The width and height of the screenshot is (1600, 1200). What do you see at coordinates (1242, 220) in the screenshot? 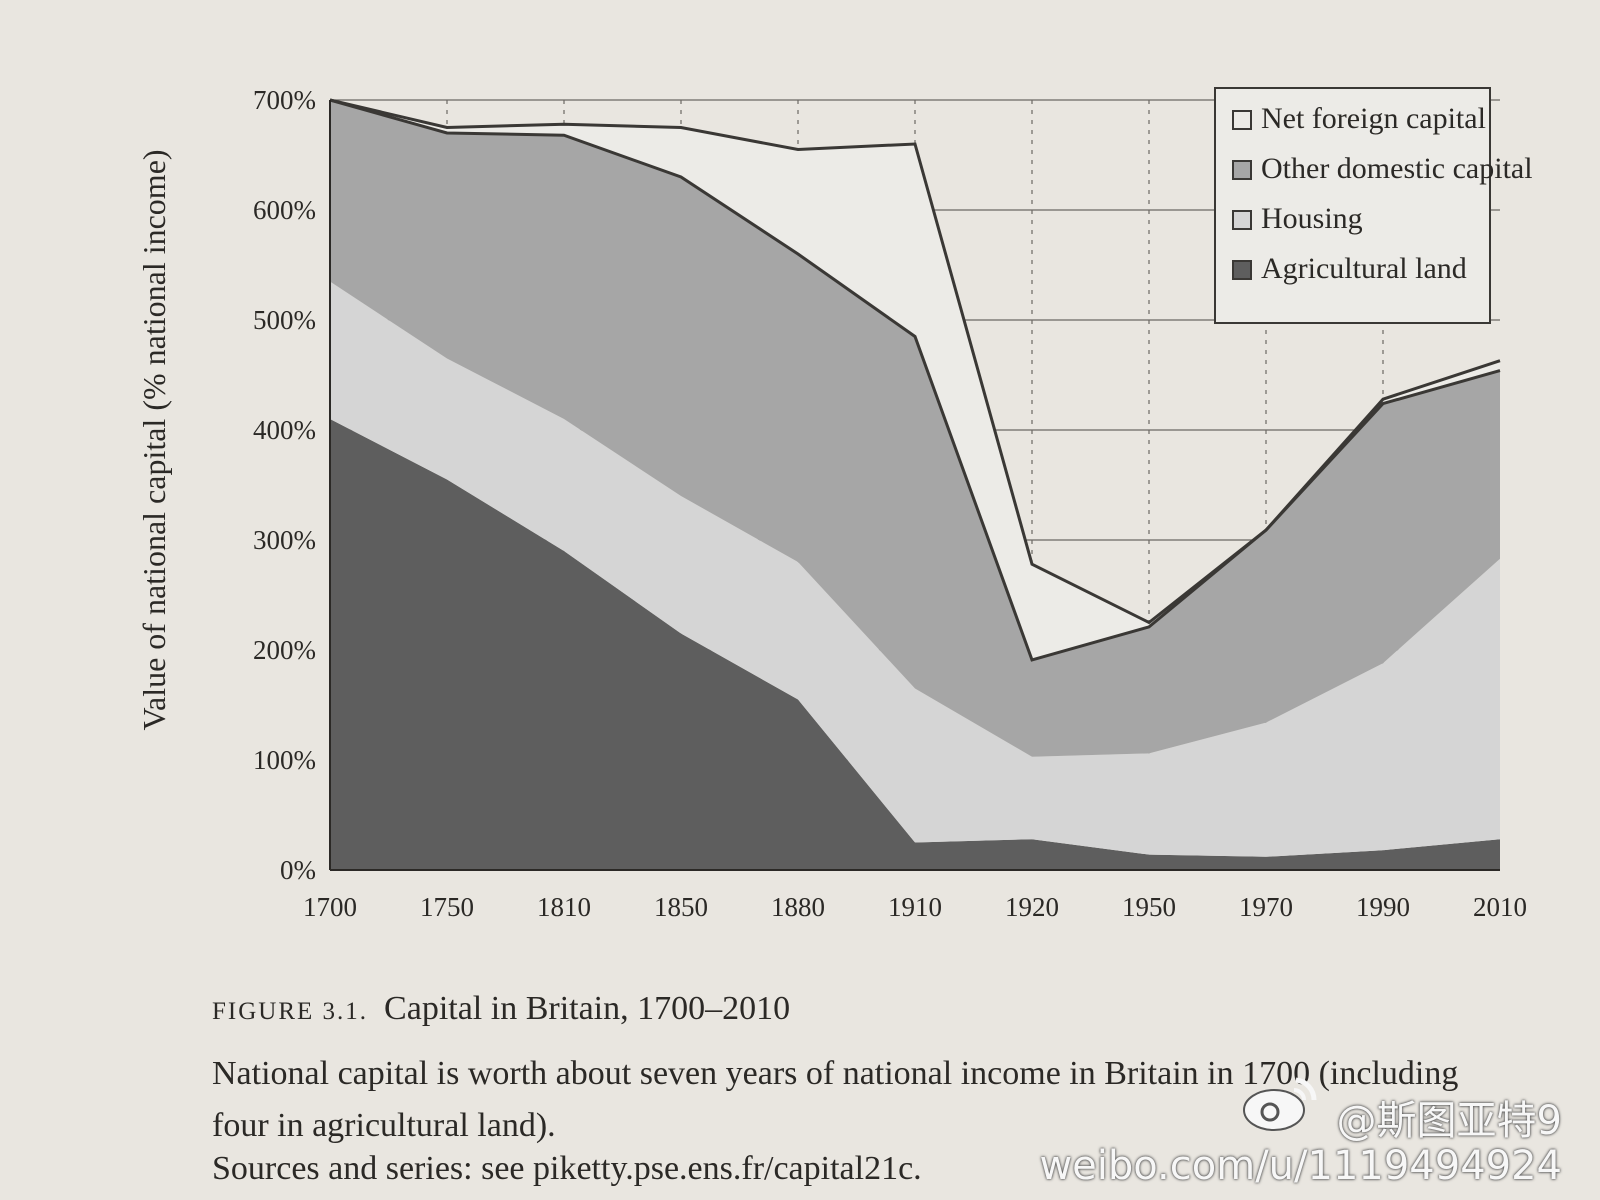
I see `legend-swatch-housing` at bounding box center [1242, 220].